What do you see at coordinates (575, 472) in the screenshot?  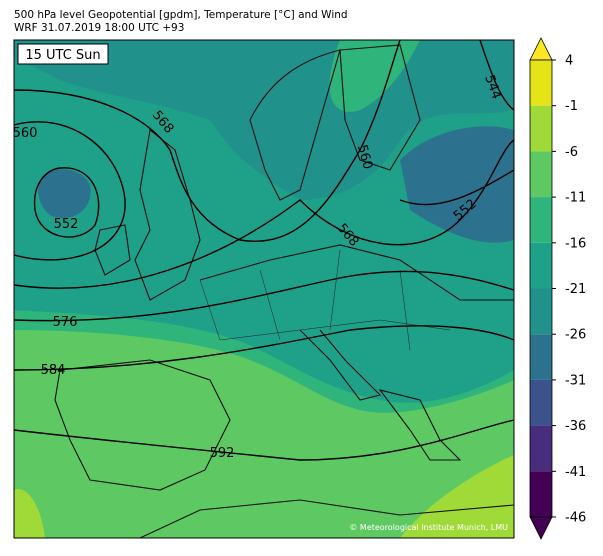 I see `colorbar-tick-label: -41` at bounding box center [575, 472].